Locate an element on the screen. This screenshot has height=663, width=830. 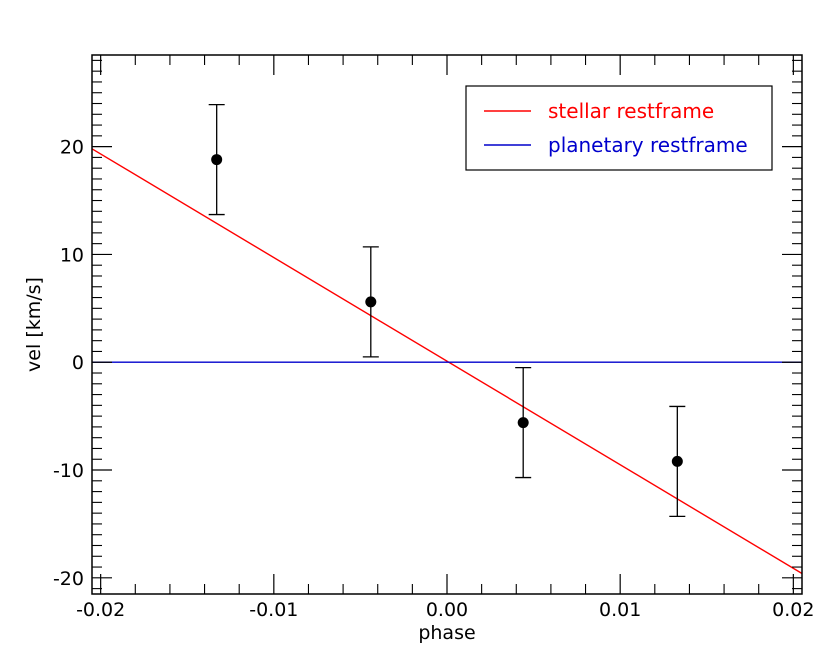
y-tick-label: 0 is located at coordinates (78, 363).